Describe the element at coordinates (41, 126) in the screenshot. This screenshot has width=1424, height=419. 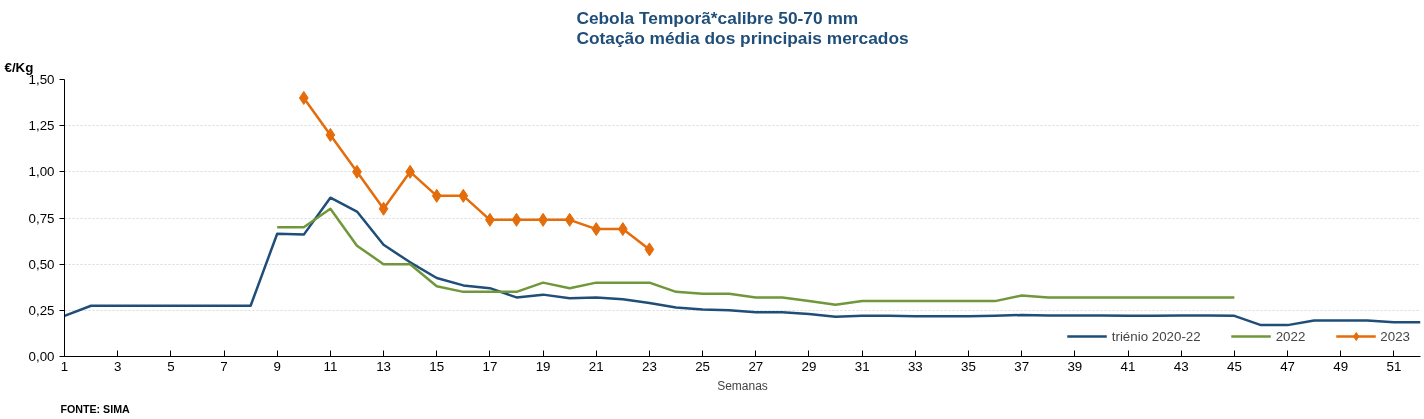
I see `y-tick-label: 1,25` at that location.